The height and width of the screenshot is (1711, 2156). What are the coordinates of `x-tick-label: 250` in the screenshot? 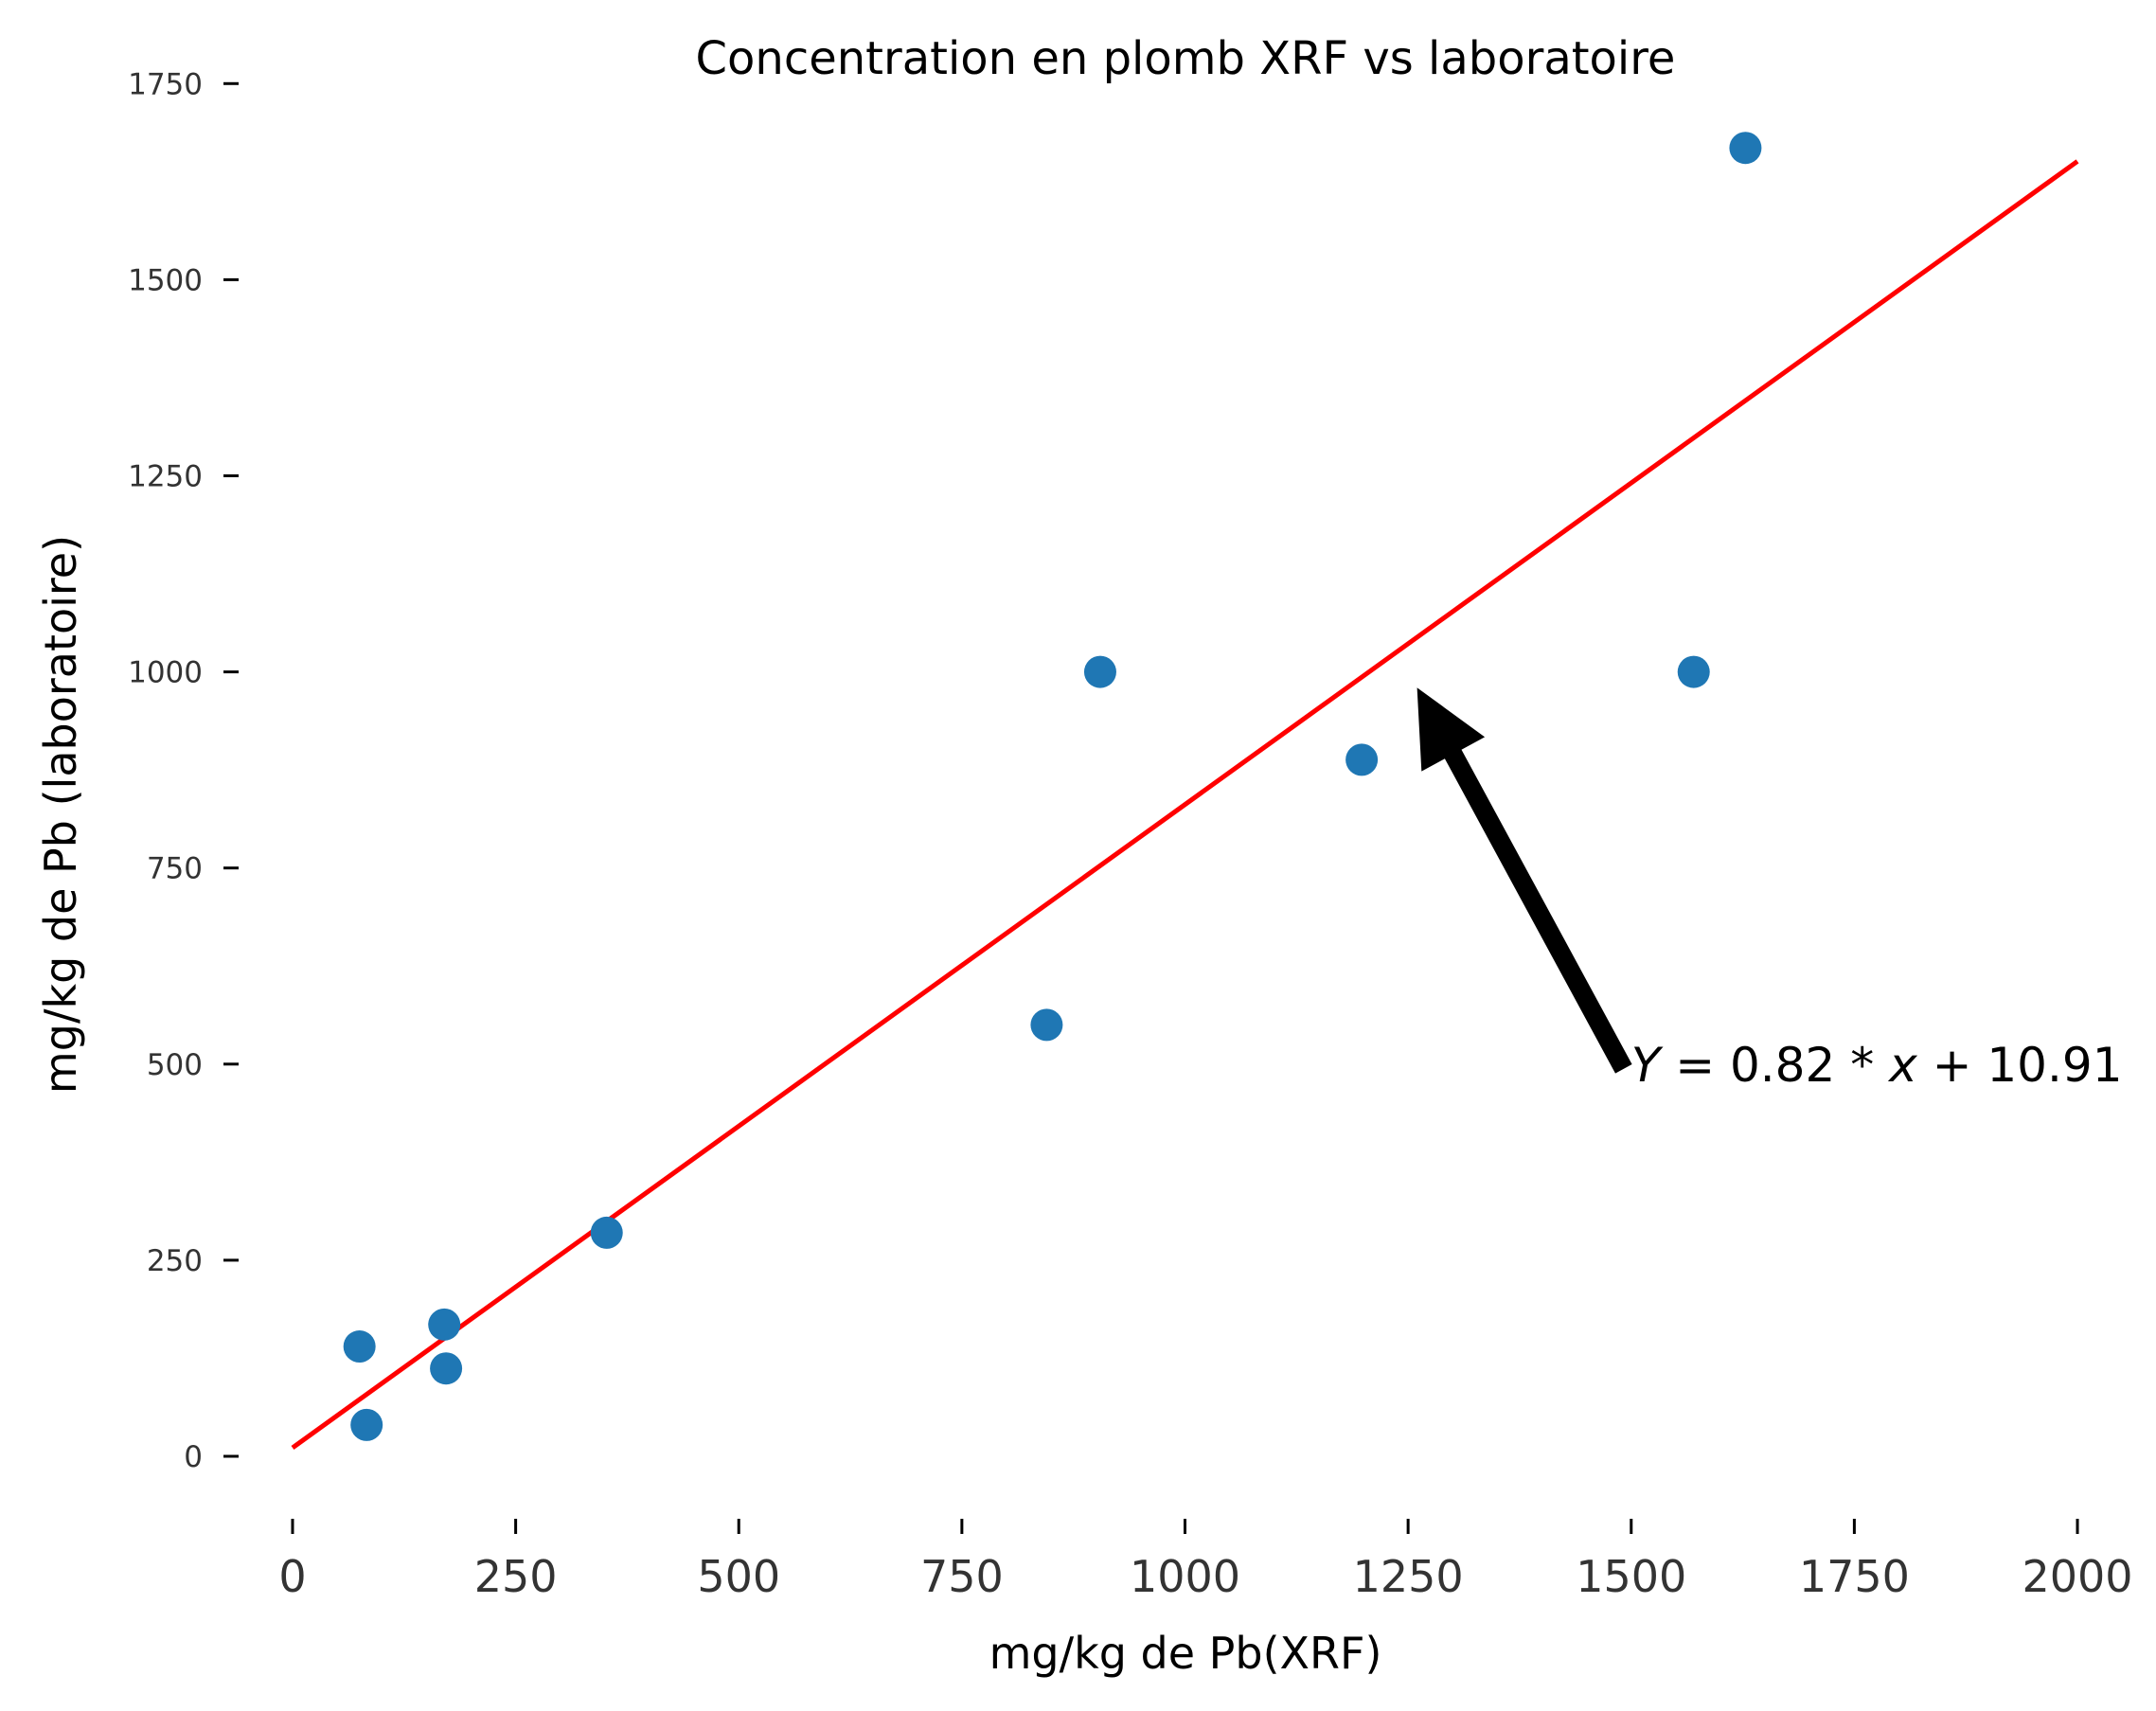 It's located at (516, 1576).